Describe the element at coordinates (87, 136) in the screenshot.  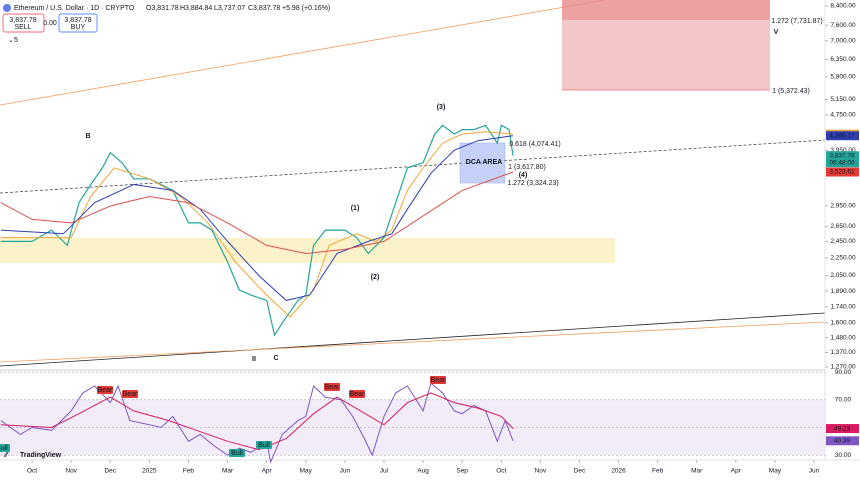
I see `annotation: B` at that location.